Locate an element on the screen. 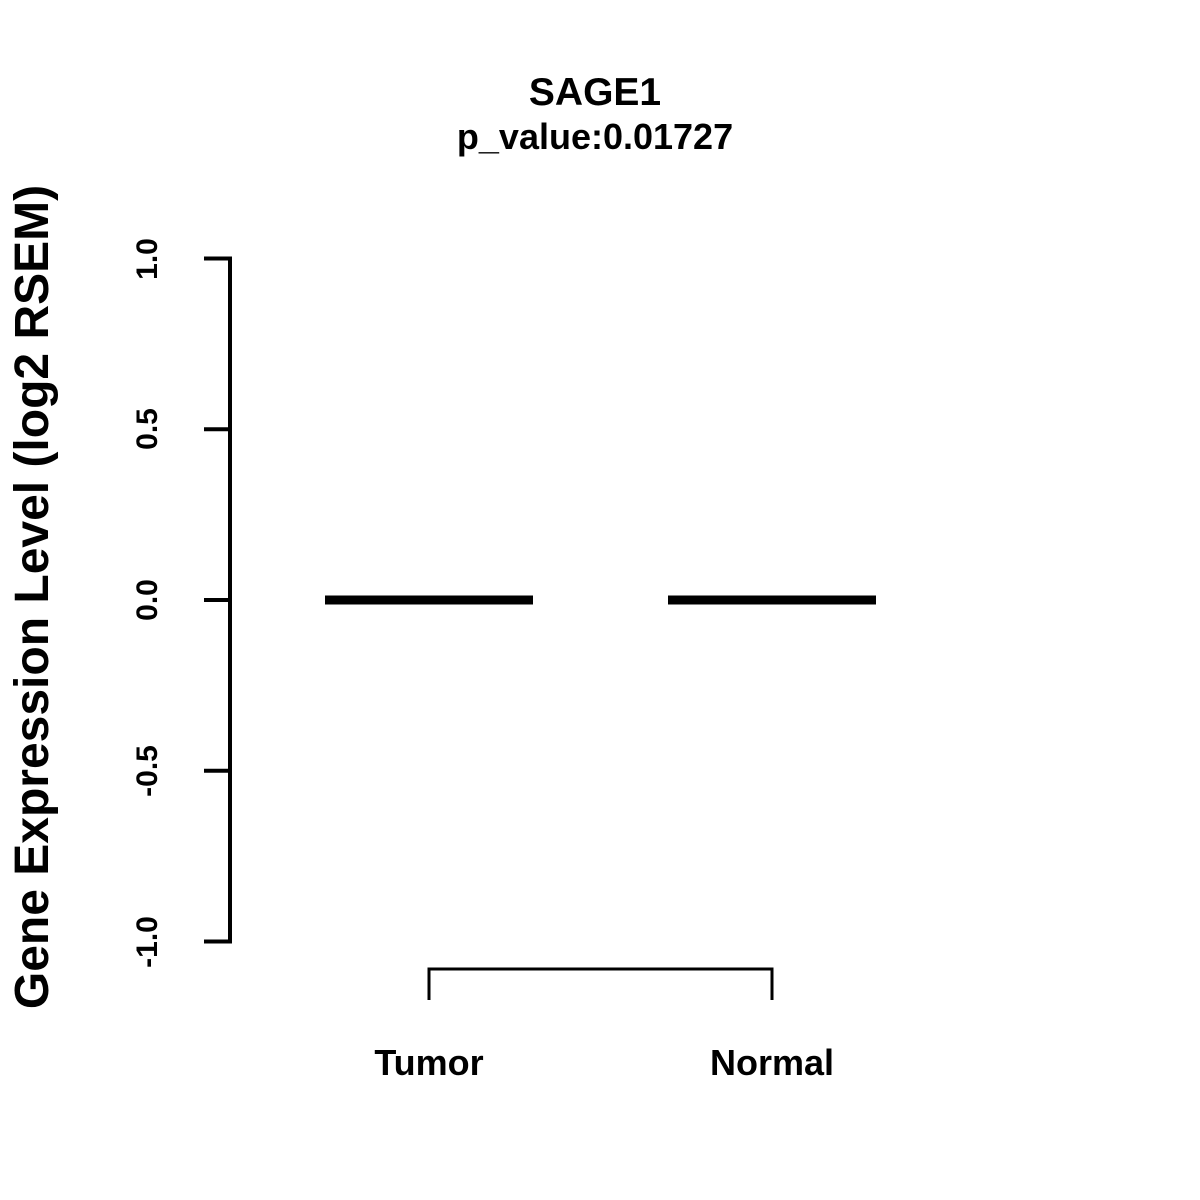  chart-pvalue-subtitle: p_value:0.01727 is located at coordinates (595, 136).